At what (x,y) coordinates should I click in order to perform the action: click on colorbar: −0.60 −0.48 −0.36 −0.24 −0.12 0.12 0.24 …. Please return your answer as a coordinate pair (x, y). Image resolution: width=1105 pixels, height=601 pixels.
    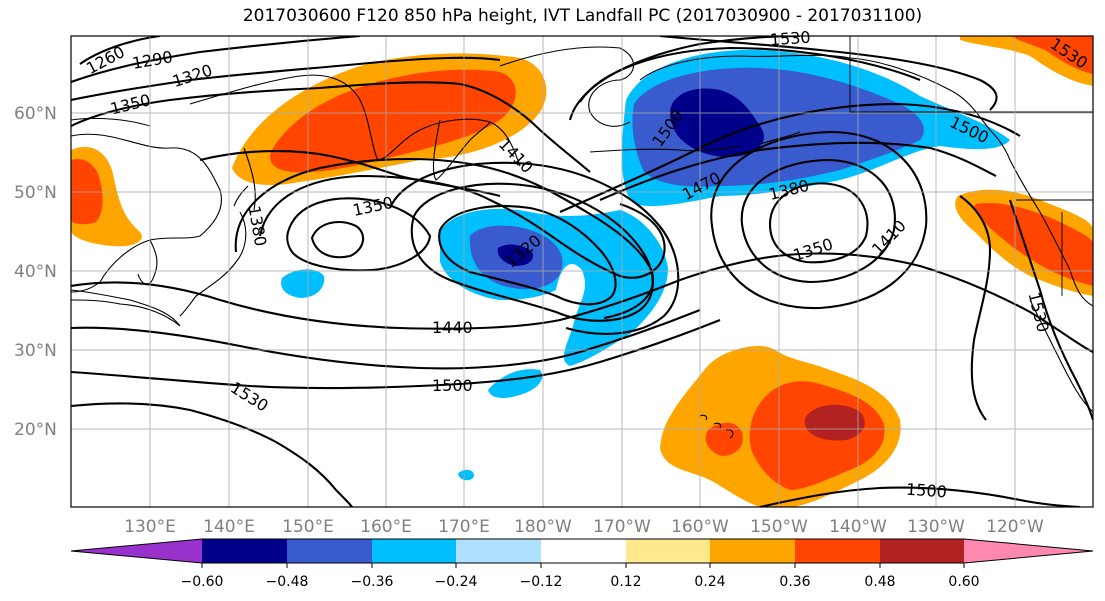
    Looking at the image, I should click on (582, 564).